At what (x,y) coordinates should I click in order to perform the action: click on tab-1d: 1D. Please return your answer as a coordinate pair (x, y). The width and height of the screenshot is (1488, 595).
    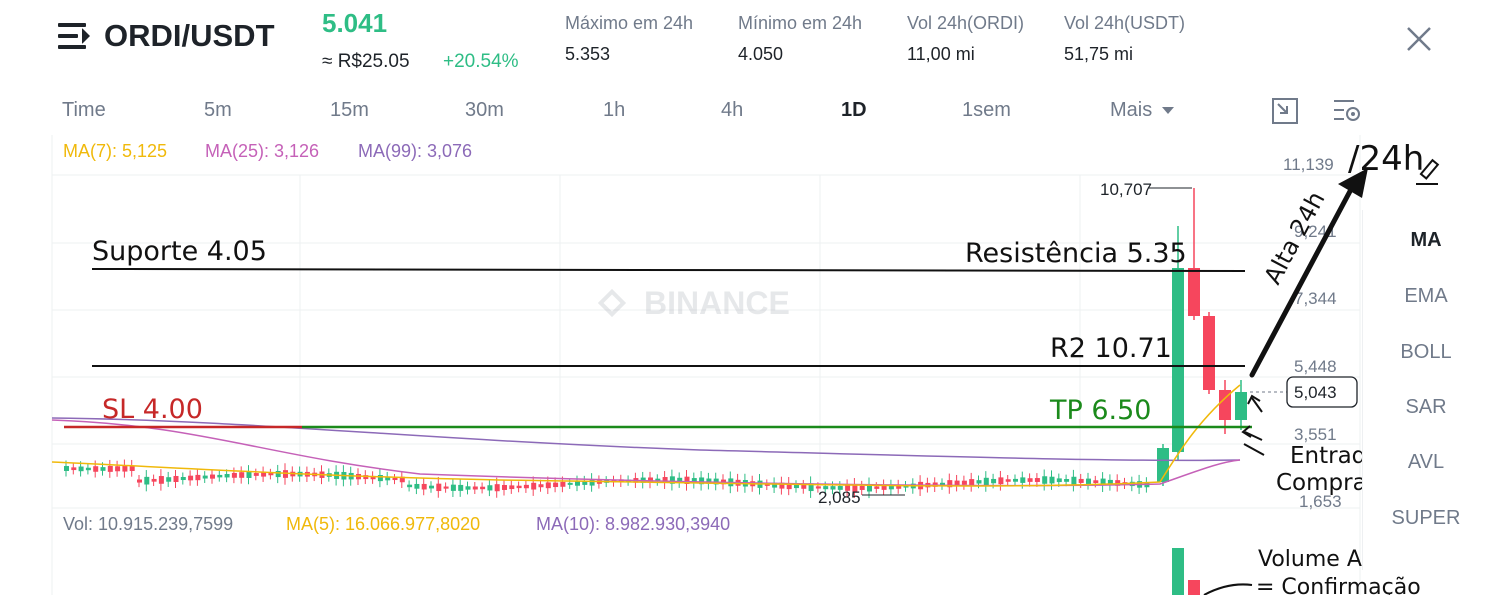
    Looking at the image, I should click on (854, 110).